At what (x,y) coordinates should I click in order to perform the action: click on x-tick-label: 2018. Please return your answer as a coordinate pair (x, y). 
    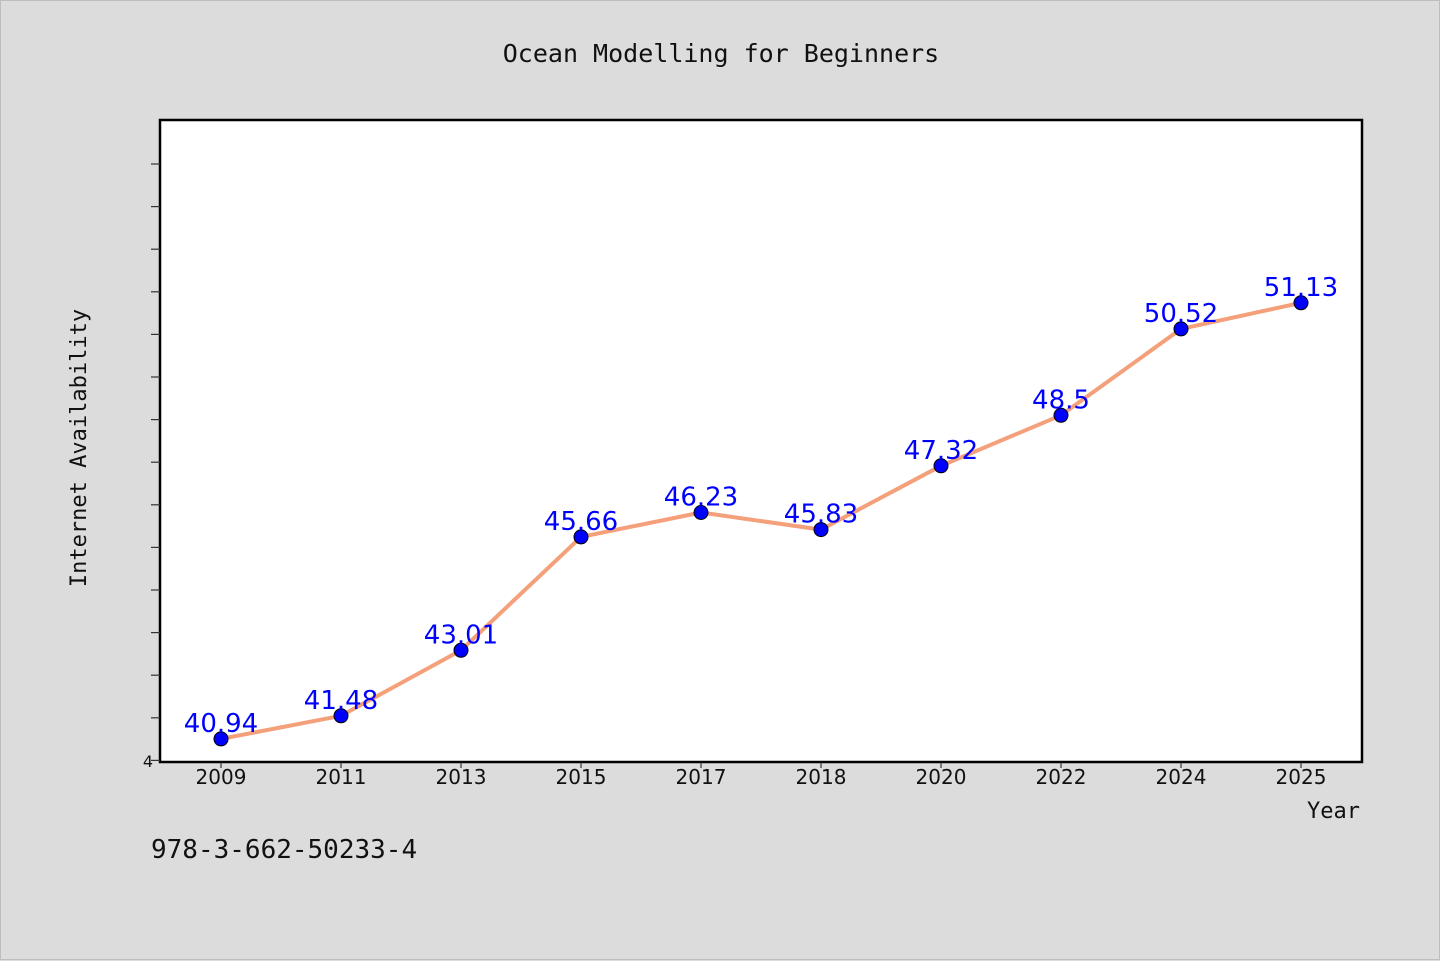
    Looking at the image, I should click on (821, 777).